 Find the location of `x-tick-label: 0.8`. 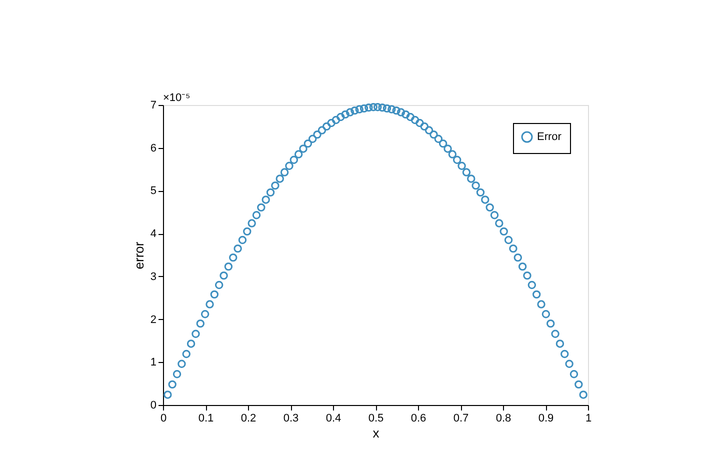

x-tick-label: 0.8 is located at coordinates (504, 418).